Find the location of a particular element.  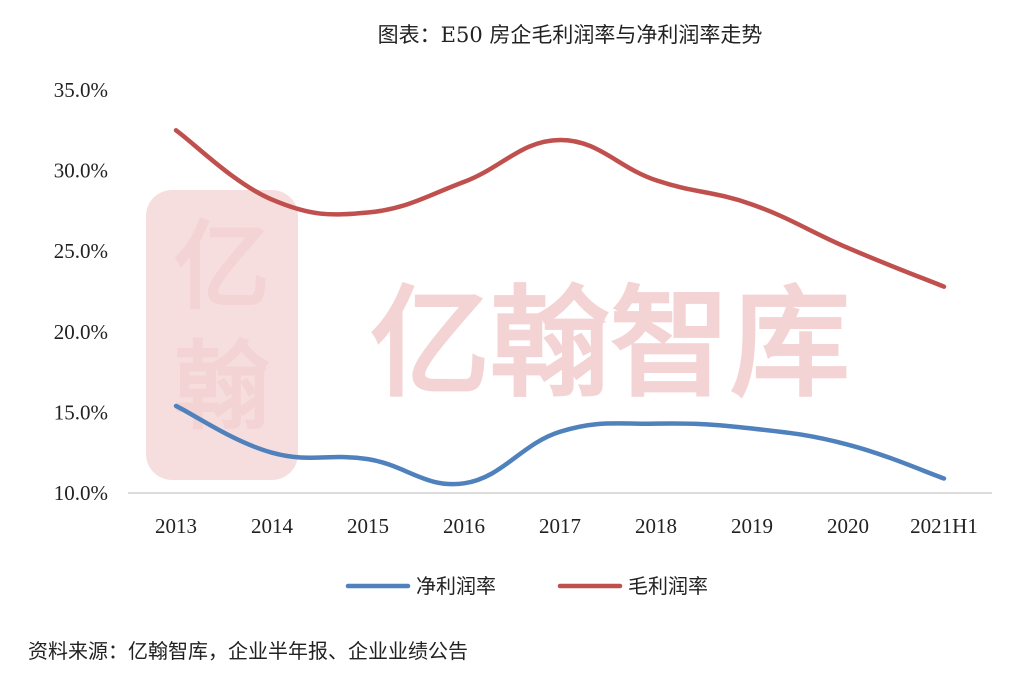

y-axis-ticks: 10.0% 15.0% 20.0% 25.0% 30.0% 35.0% is located at coordinates (81, 291).